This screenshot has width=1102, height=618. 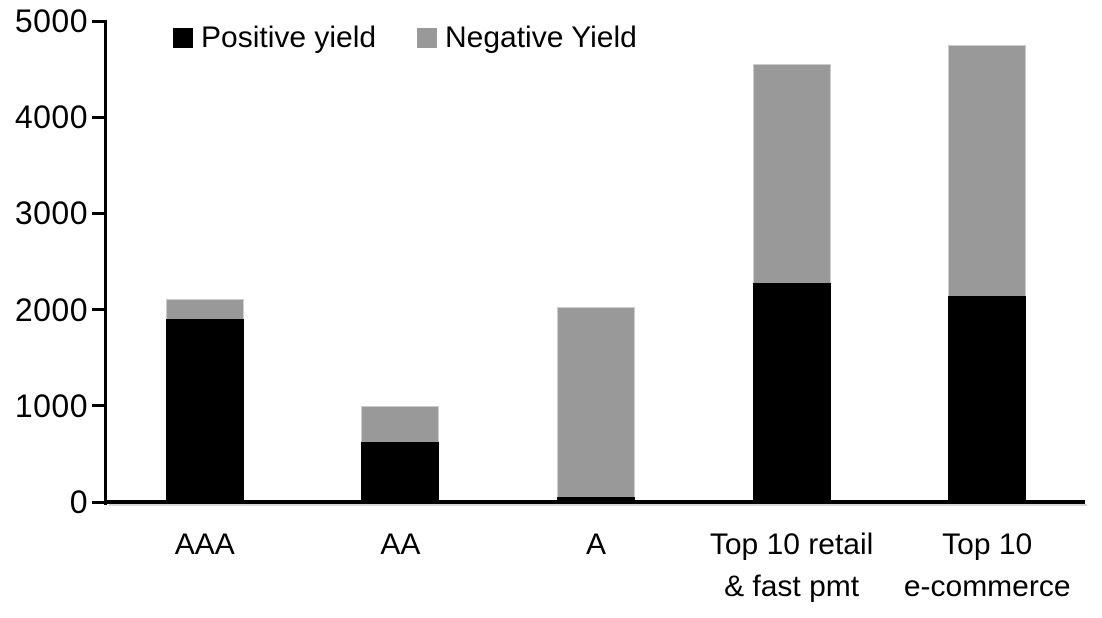 I want to click on y-tick-label: 5000, so click(x=51, y=21).